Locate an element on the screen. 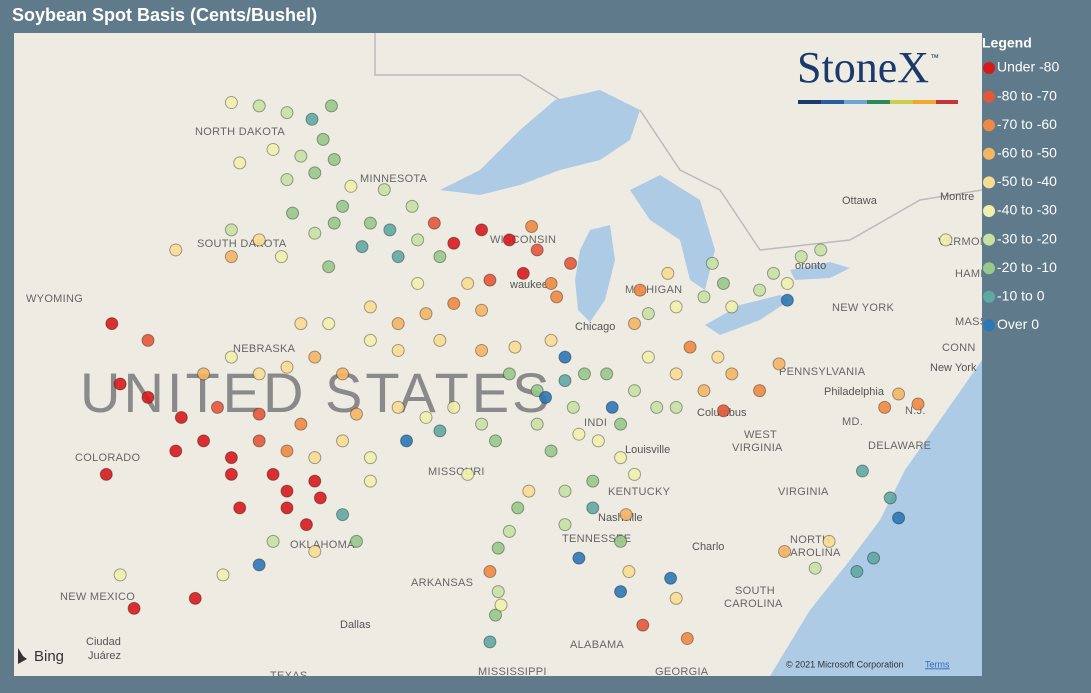  state-label: WEST is located at coordinates (760, 435).